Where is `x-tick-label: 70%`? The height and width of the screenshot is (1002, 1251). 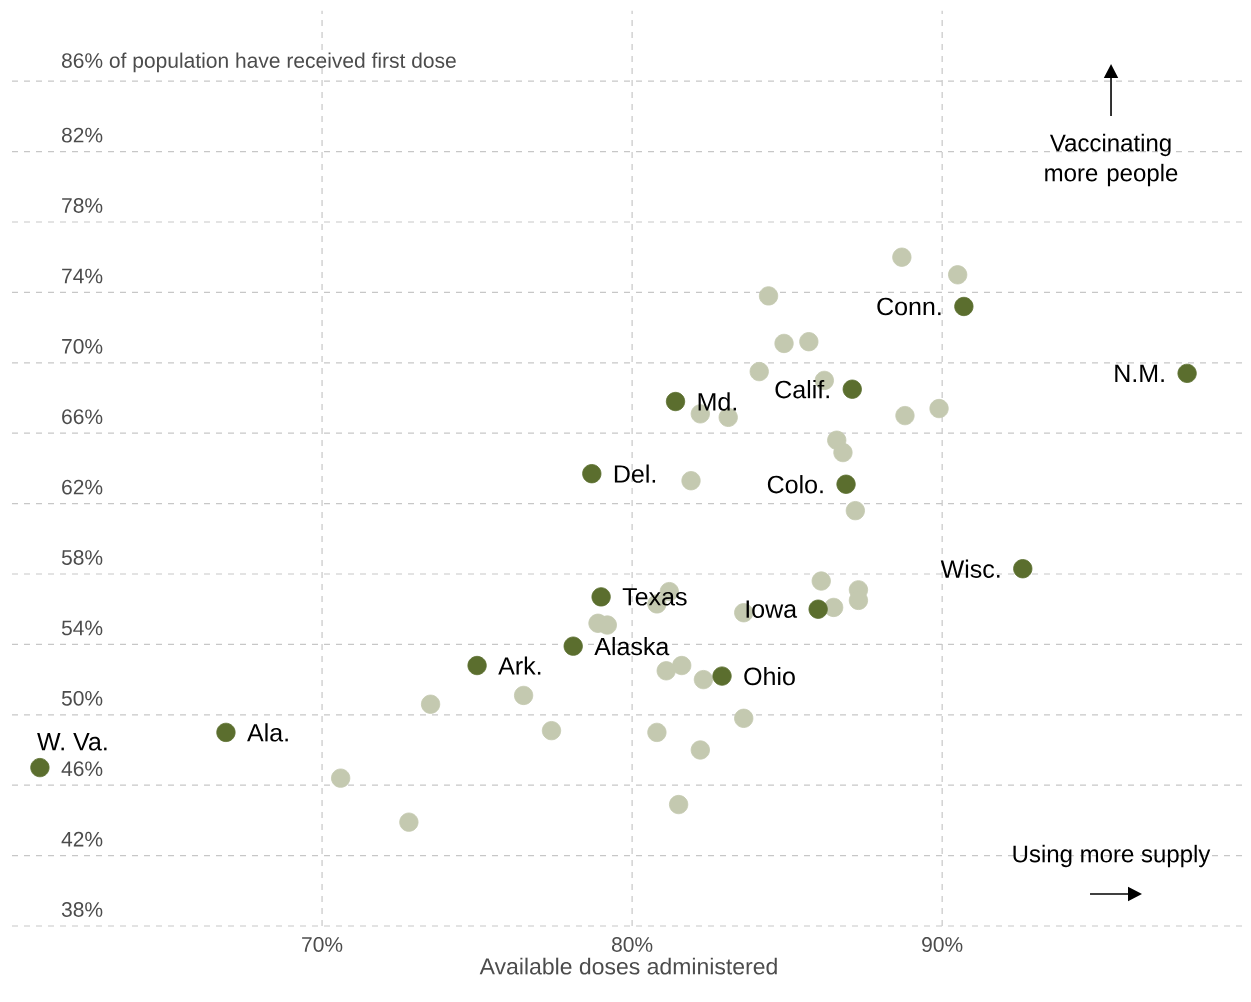
x-tick-label: 70% is located at coordinates (322, 944).